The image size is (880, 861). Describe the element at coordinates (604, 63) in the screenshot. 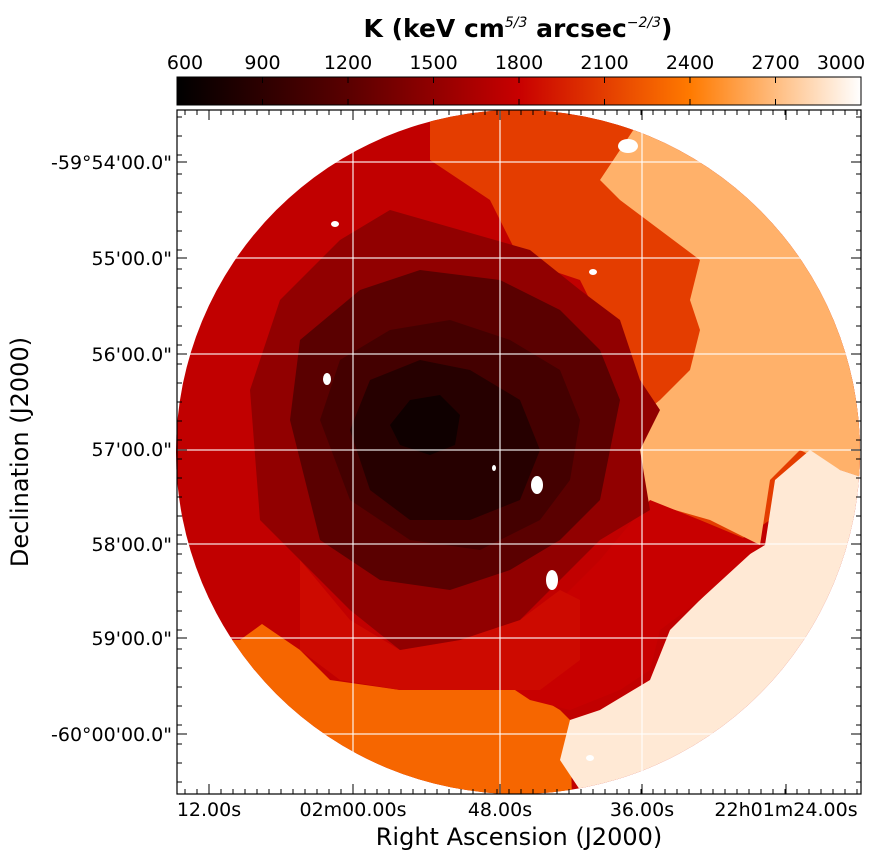

I see `colorbar-tick-label: 2100` at that location.